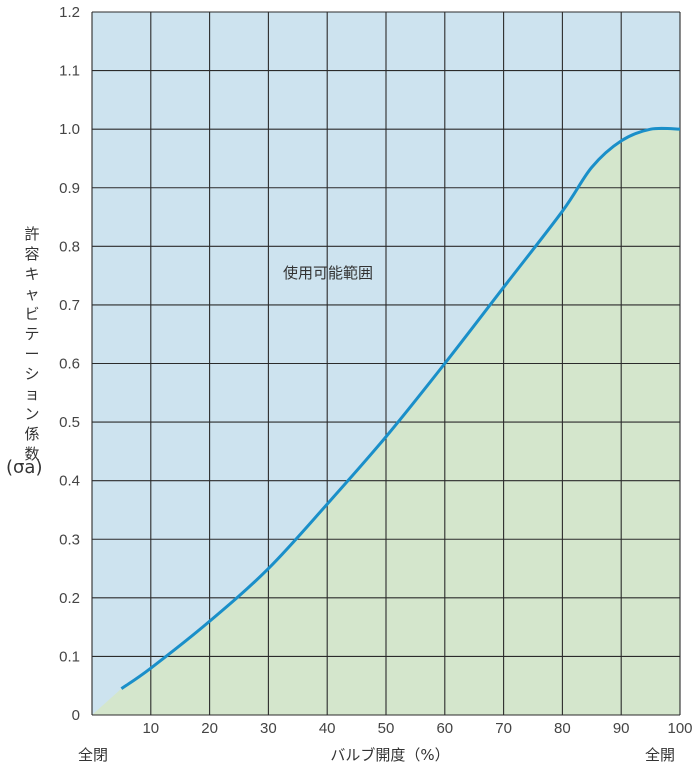 The image size is (692, 769). I want to click on y-tick-label: 0.6, so click(69, 364).